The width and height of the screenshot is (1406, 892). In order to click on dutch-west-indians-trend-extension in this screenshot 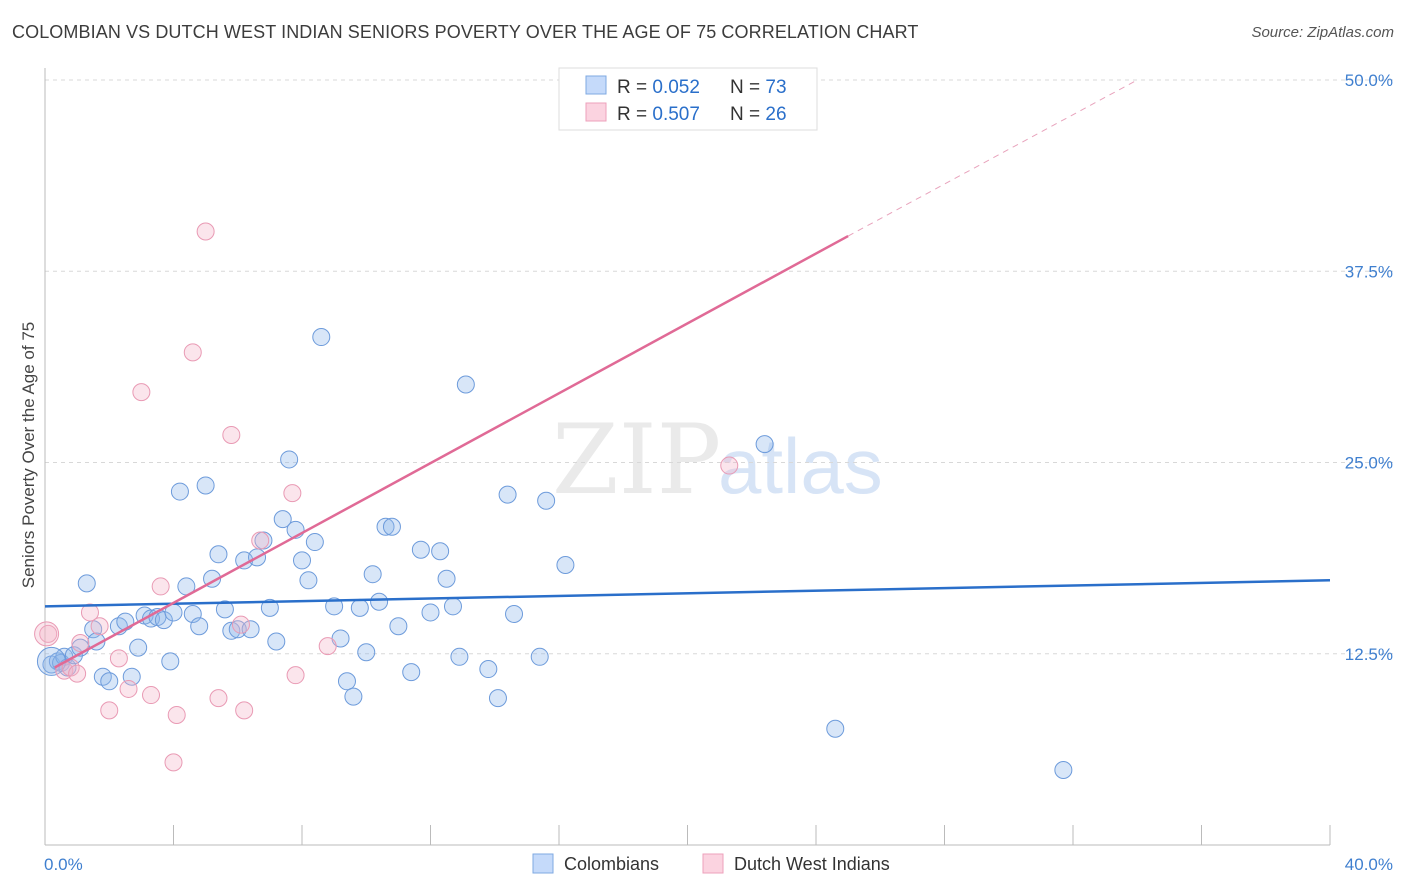, I will do `click(992, 158)`.